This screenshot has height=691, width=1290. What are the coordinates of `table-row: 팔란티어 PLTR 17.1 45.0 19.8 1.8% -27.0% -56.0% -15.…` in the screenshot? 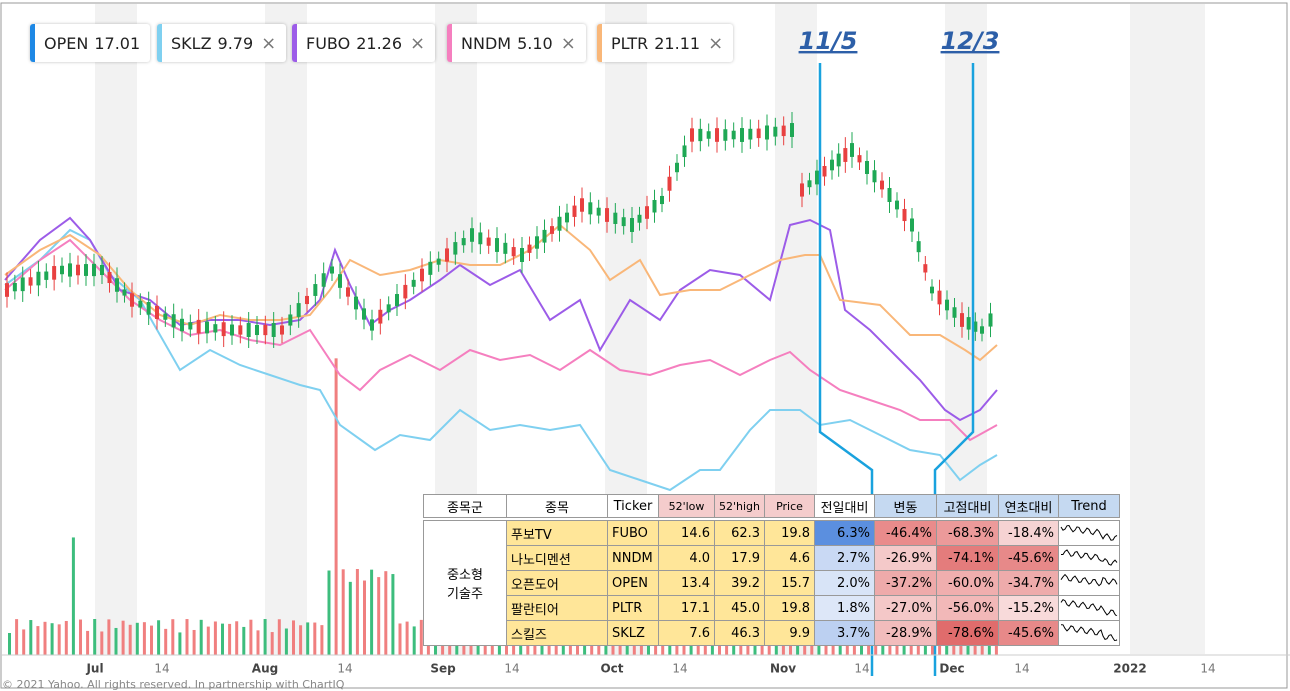 It's located at (772, 608).